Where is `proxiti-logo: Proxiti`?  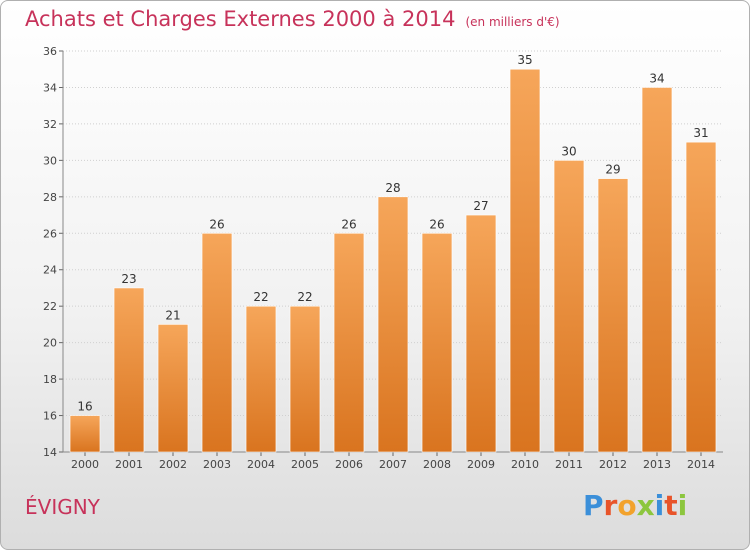
proxiti-logo: Proxiti is located at coordinates (635, 505).